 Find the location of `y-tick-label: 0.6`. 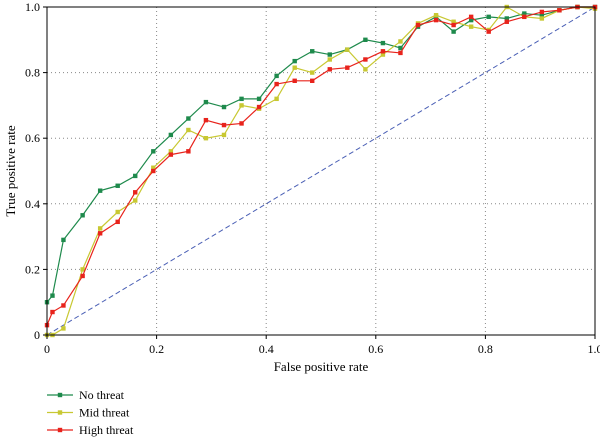

y-tick-label: 0.6 is located at coordinates (32, 138).